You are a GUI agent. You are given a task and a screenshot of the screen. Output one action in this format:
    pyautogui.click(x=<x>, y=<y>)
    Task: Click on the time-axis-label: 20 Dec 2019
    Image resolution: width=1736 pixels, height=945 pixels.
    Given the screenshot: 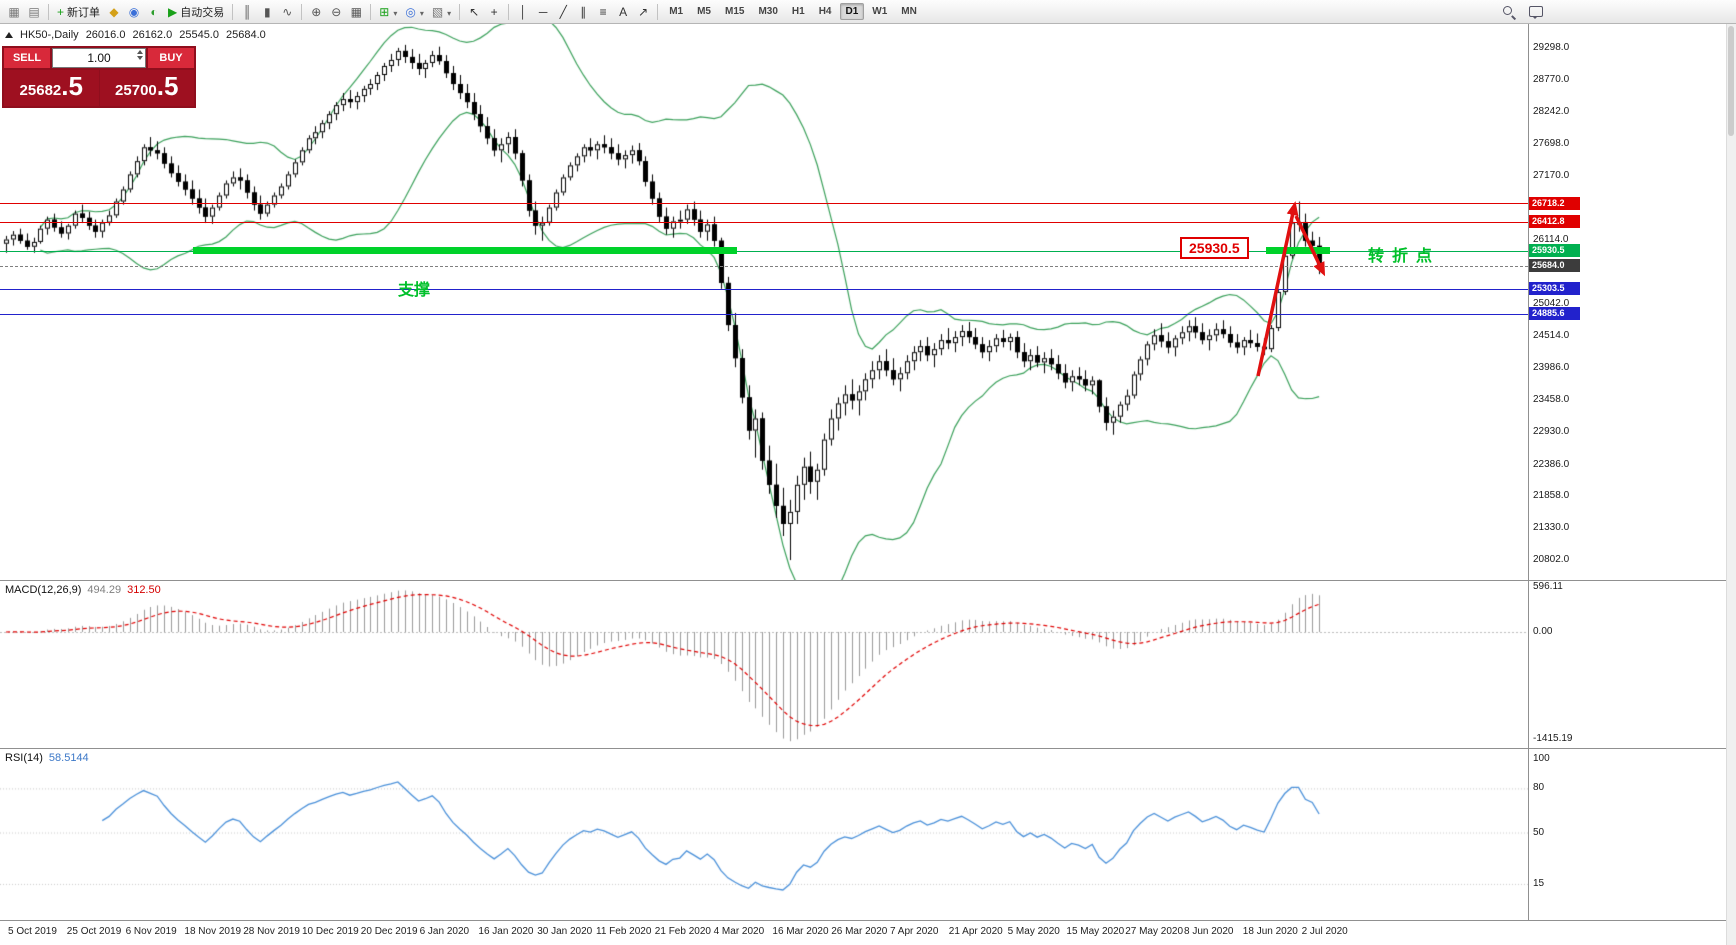 What is the action you would take?
    pyautogui.click(x=389, y=931)
    